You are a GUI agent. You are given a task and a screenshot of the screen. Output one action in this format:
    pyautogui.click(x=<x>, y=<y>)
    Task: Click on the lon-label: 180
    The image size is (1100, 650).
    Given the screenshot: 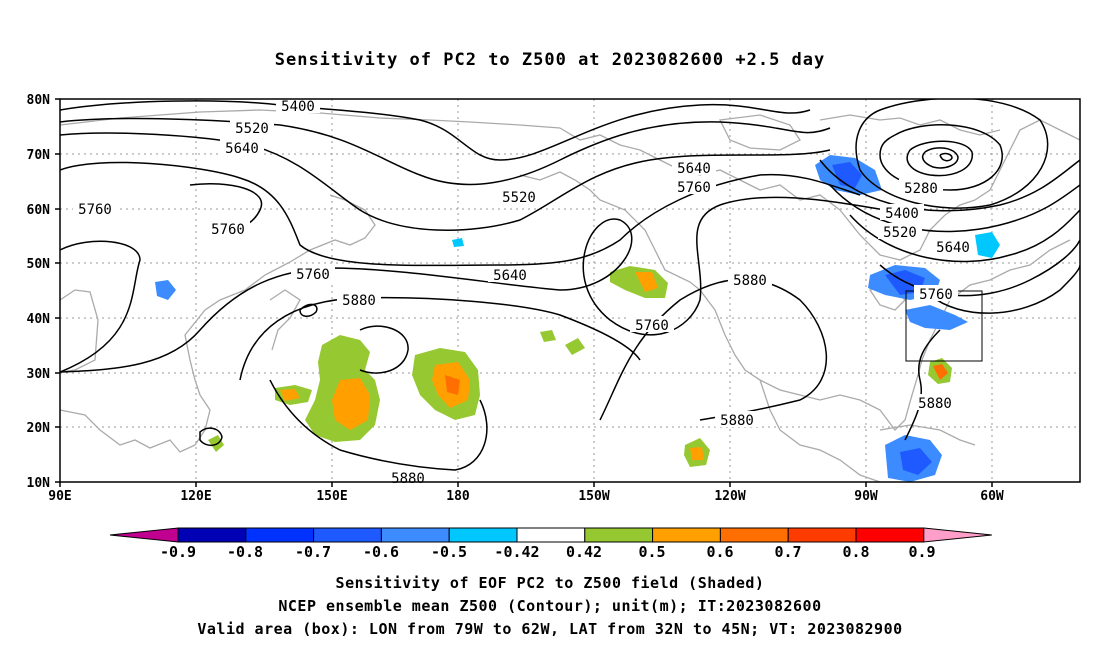 What is the action you would take?
    pyautogui.click(x=458, y=496)
    